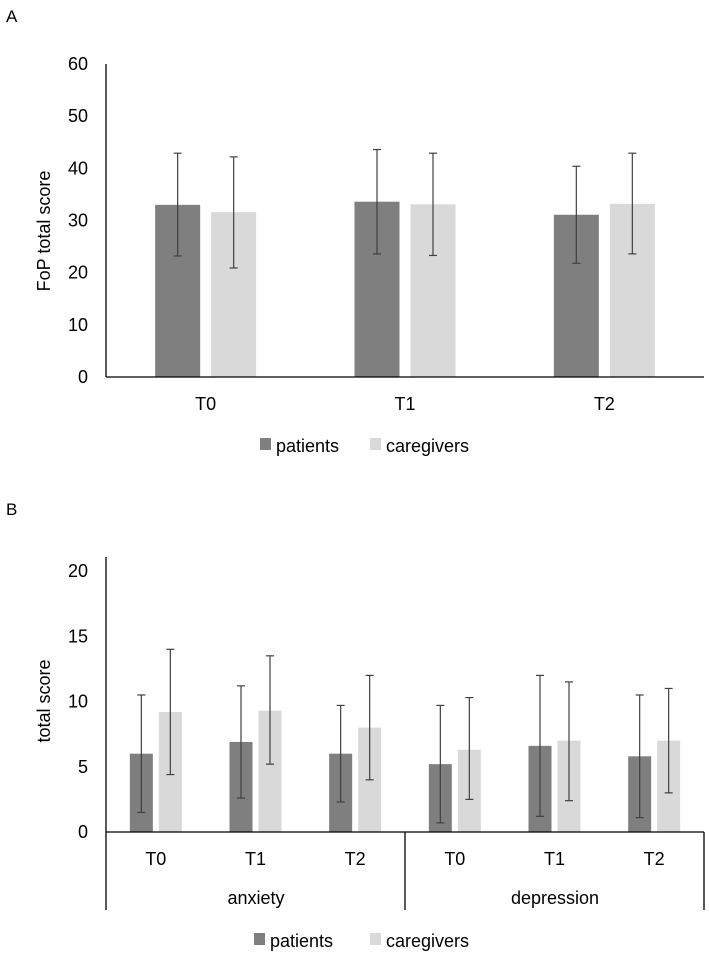  Describe the element at coordinates (405, 771) in the screenshot. I see `panel-b-bars` at that location.